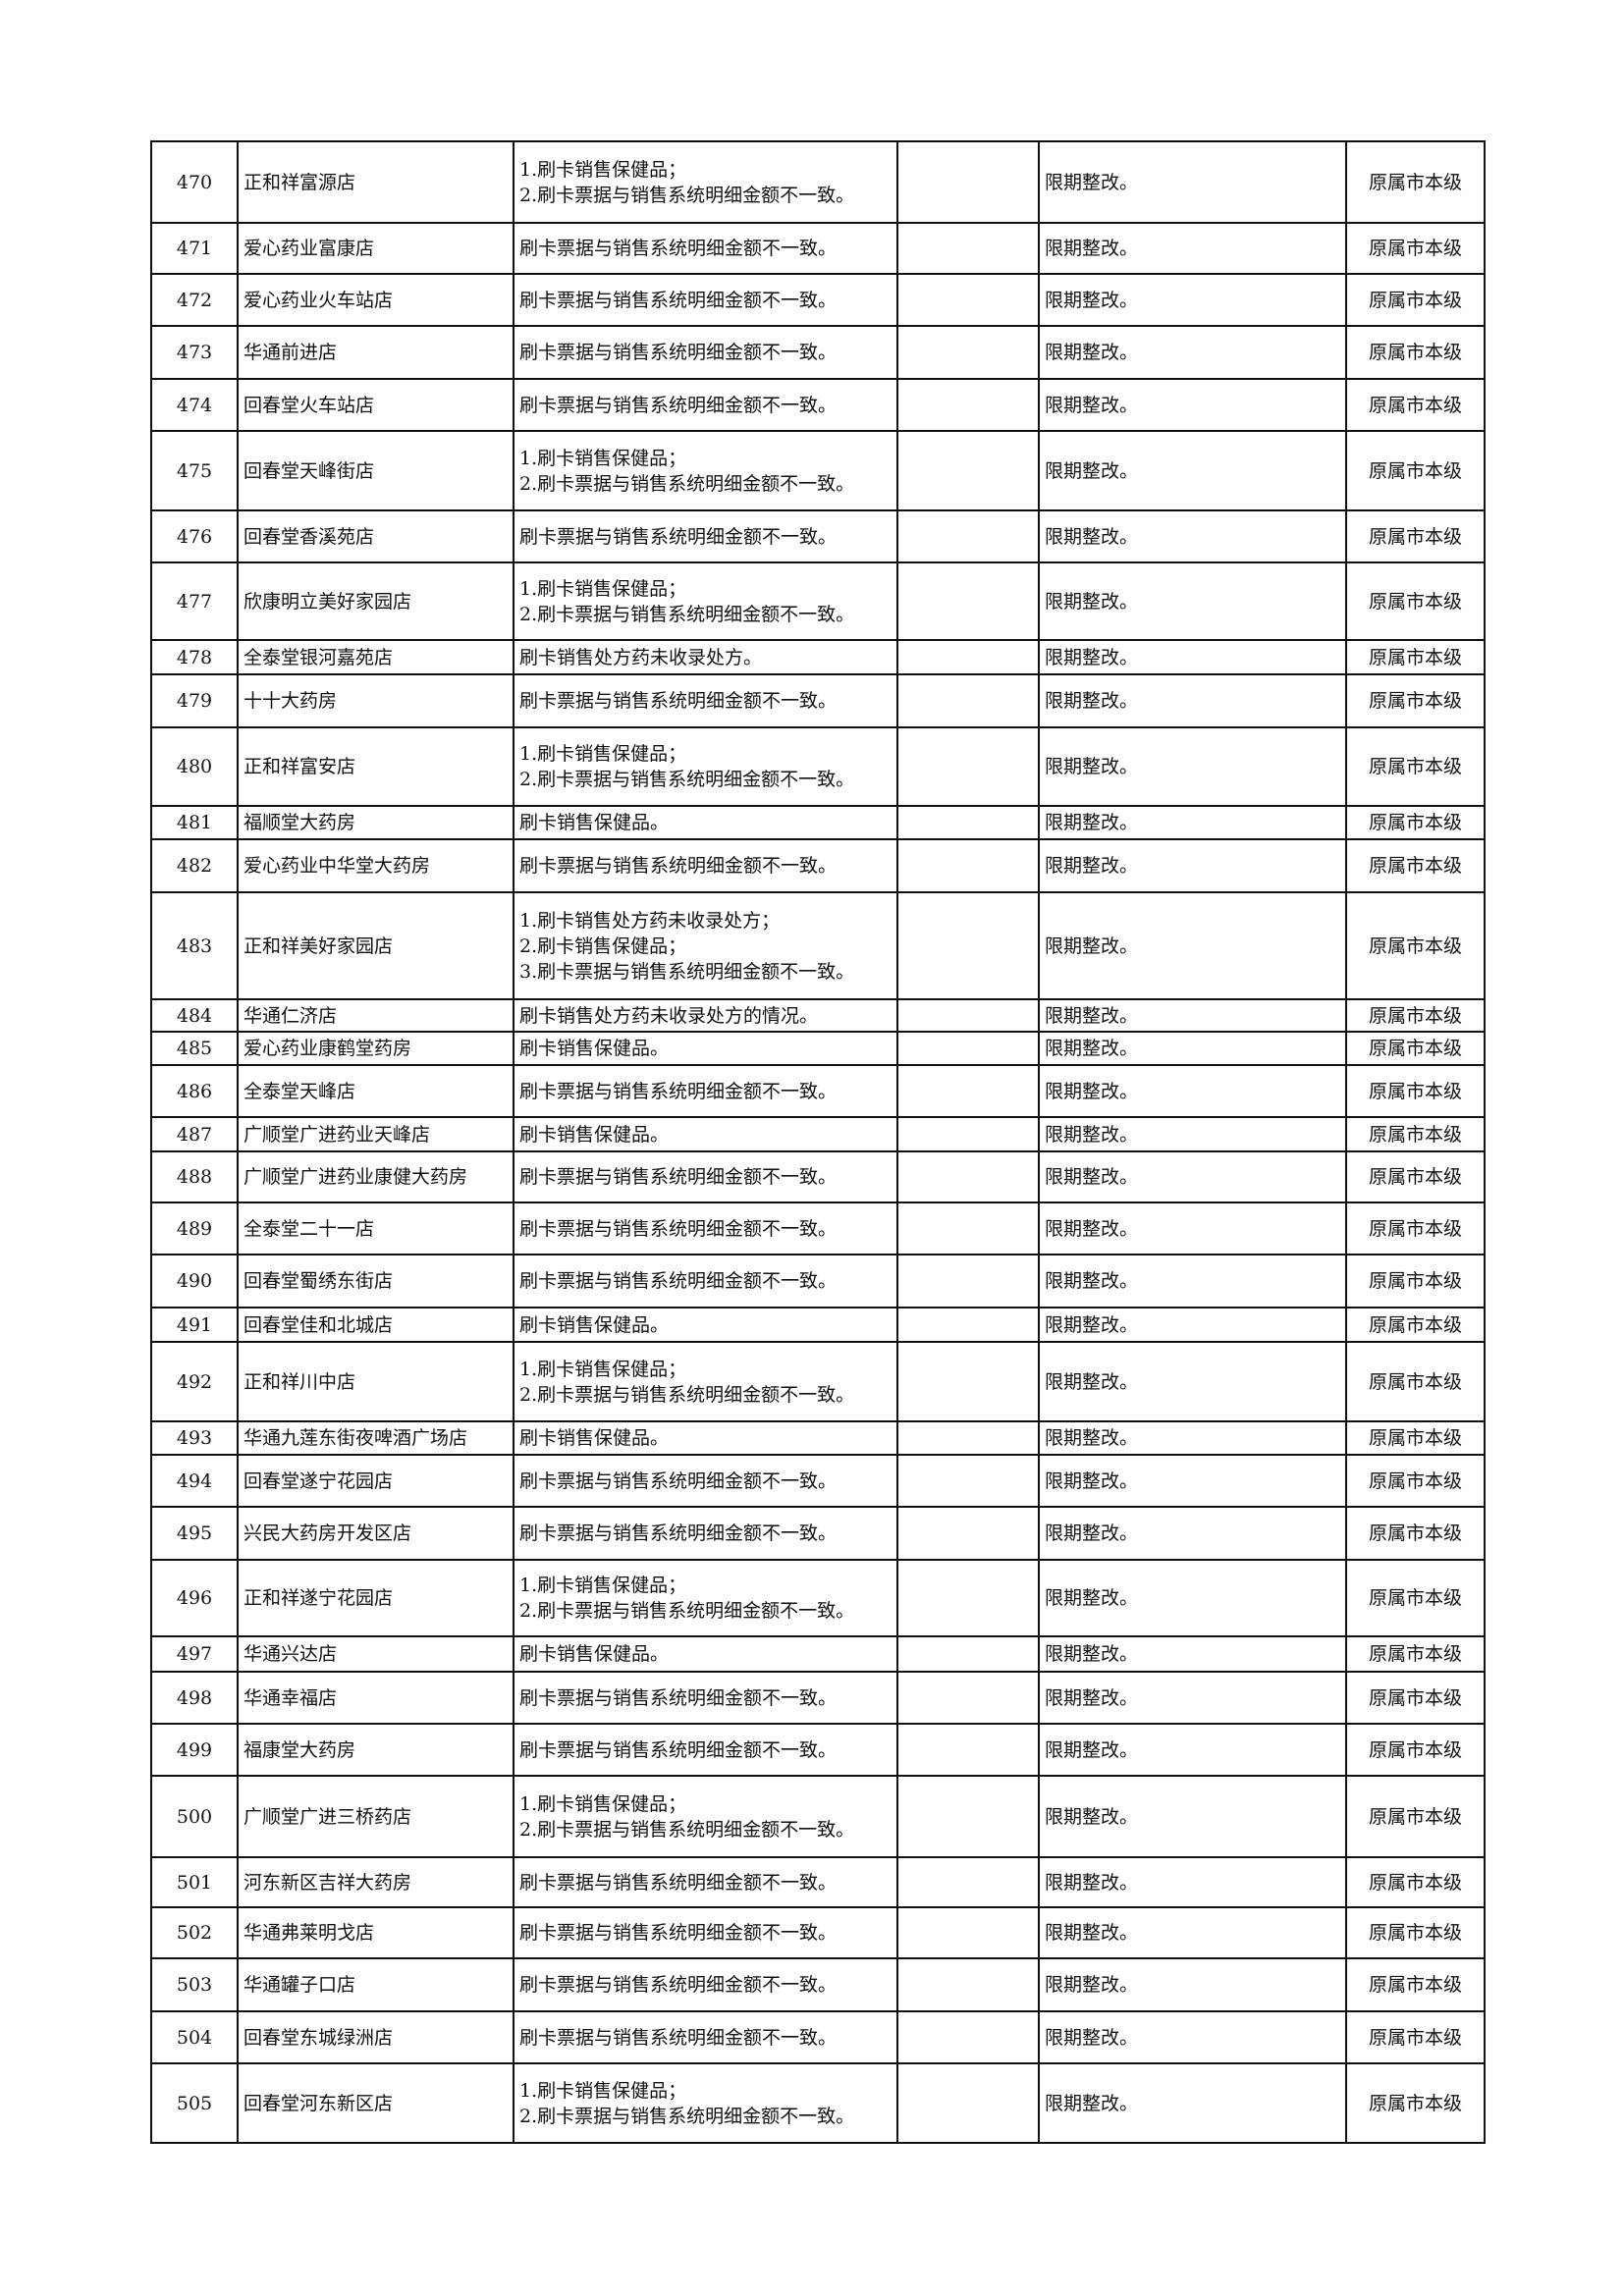 Image resolution: width=1624 pixels, height=2296 pixels. I want to click on store-name: 正和祥富源店, so click(375, 182).